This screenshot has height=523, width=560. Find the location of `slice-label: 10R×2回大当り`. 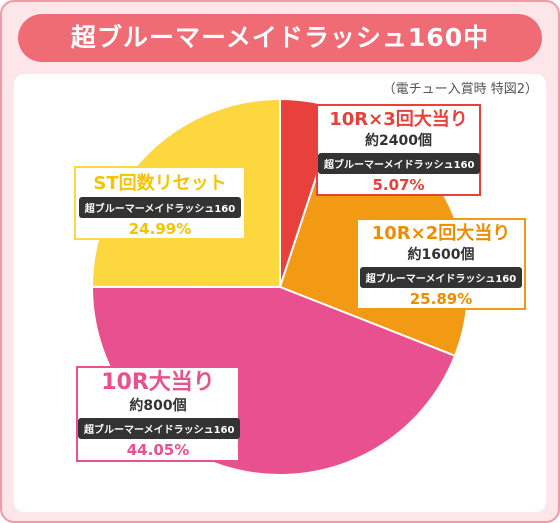

slice-label: 10R×2回大当り is located at coordinates (441, 233).